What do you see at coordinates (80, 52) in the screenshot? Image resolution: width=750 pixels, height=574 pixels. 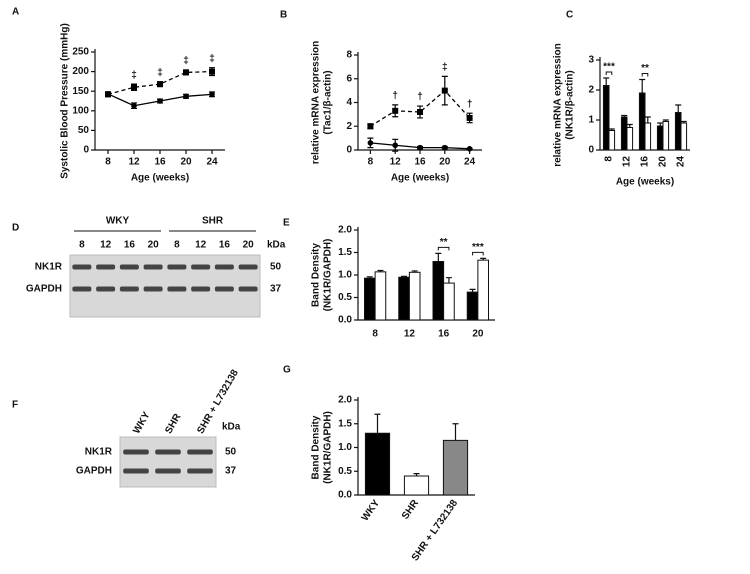 I see `y-tick-label: 250` at bounding box center [80, 52].